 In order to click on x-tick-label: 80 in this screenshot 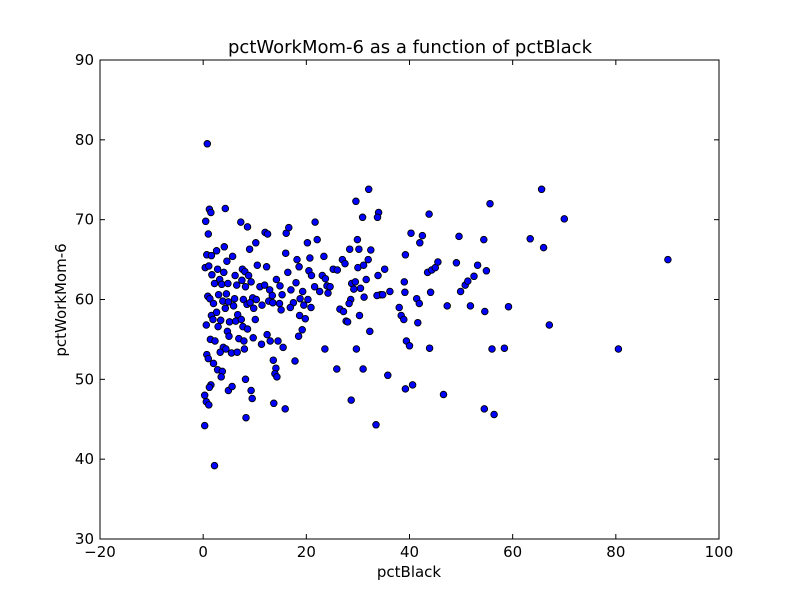, I will do `click(615, 552)`.